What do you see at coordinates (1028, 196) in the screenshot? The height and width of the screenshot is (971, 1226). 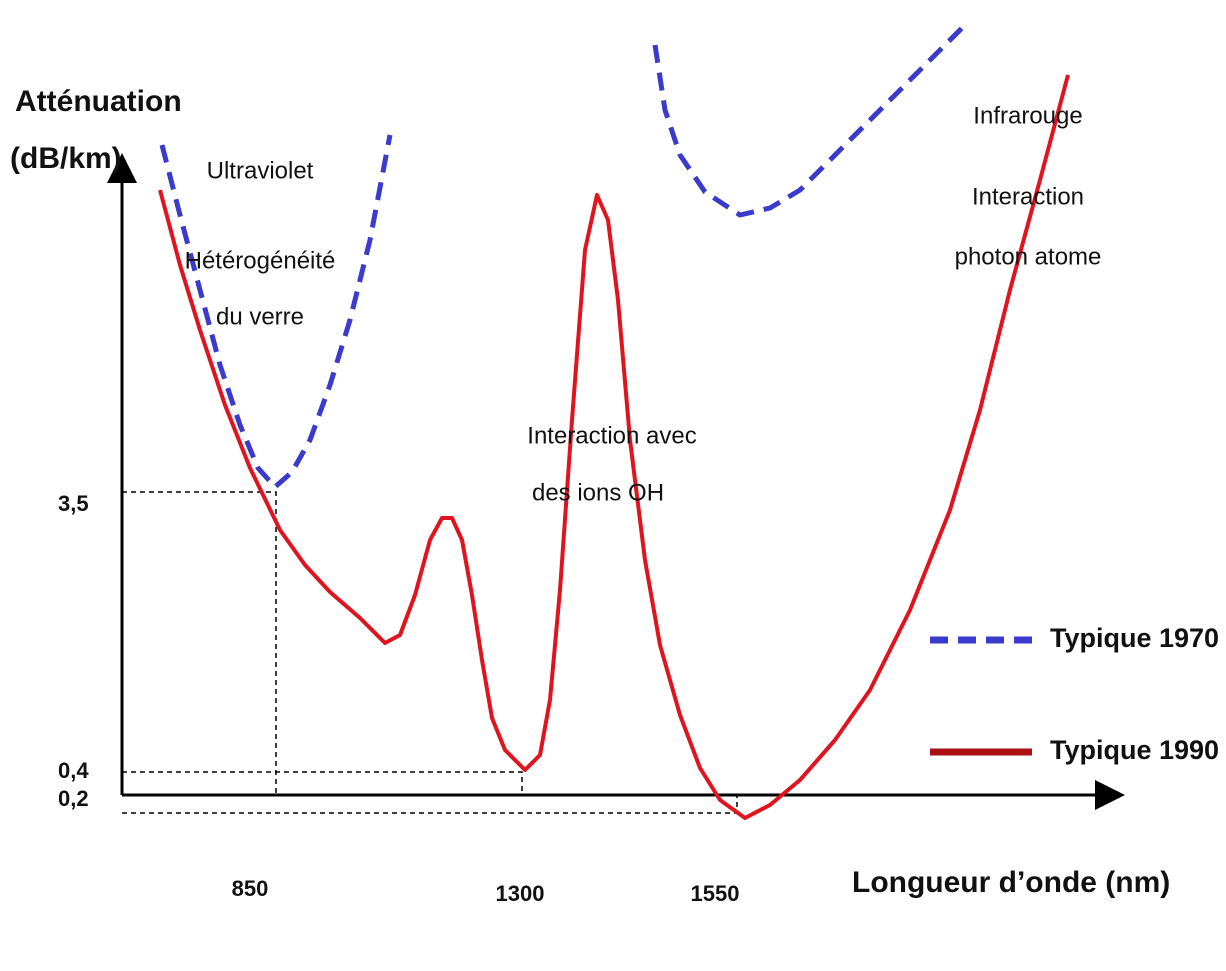 I see `annotation: Interaction` at bounding box center [1028, 196].